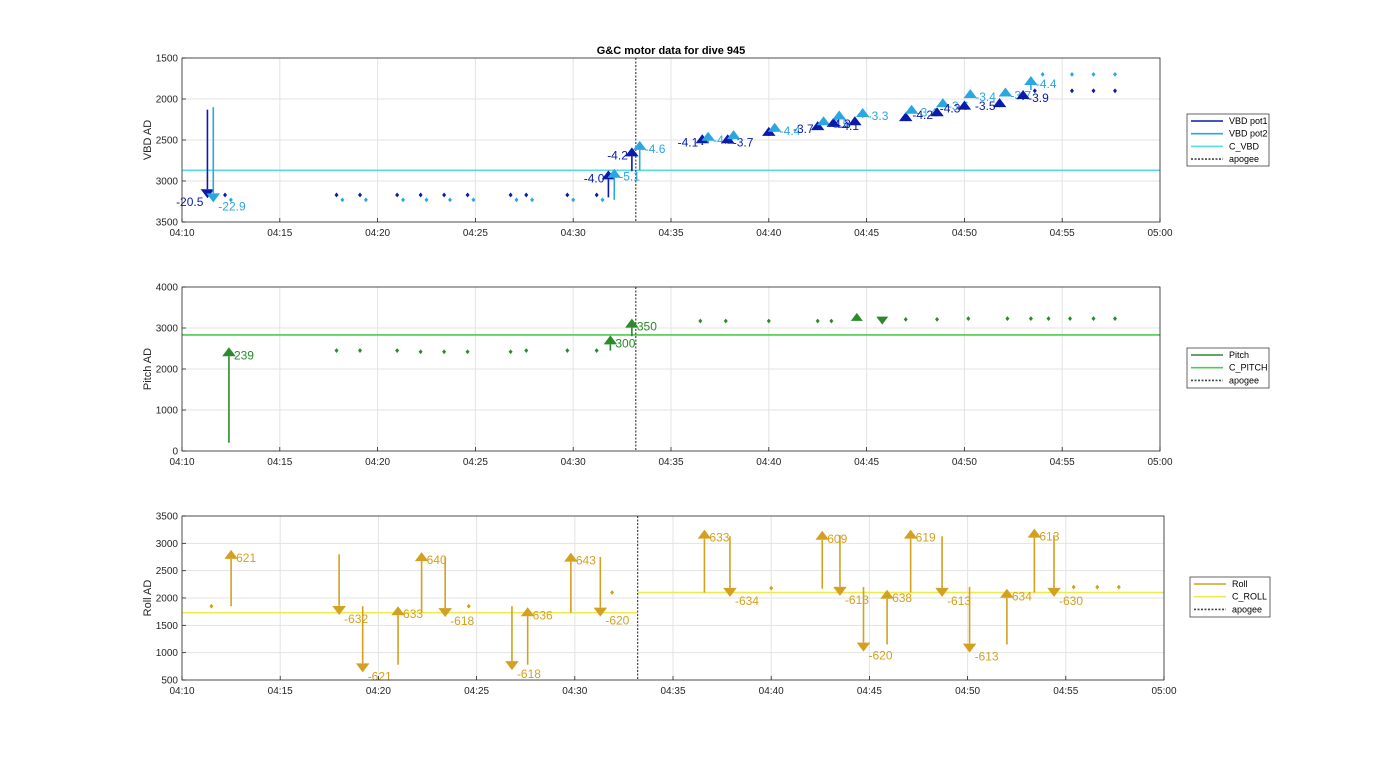 Image resolution: width=1400 pixels, height=764 pixels. I want to click on arrow-label: 619, so click(926, 538).